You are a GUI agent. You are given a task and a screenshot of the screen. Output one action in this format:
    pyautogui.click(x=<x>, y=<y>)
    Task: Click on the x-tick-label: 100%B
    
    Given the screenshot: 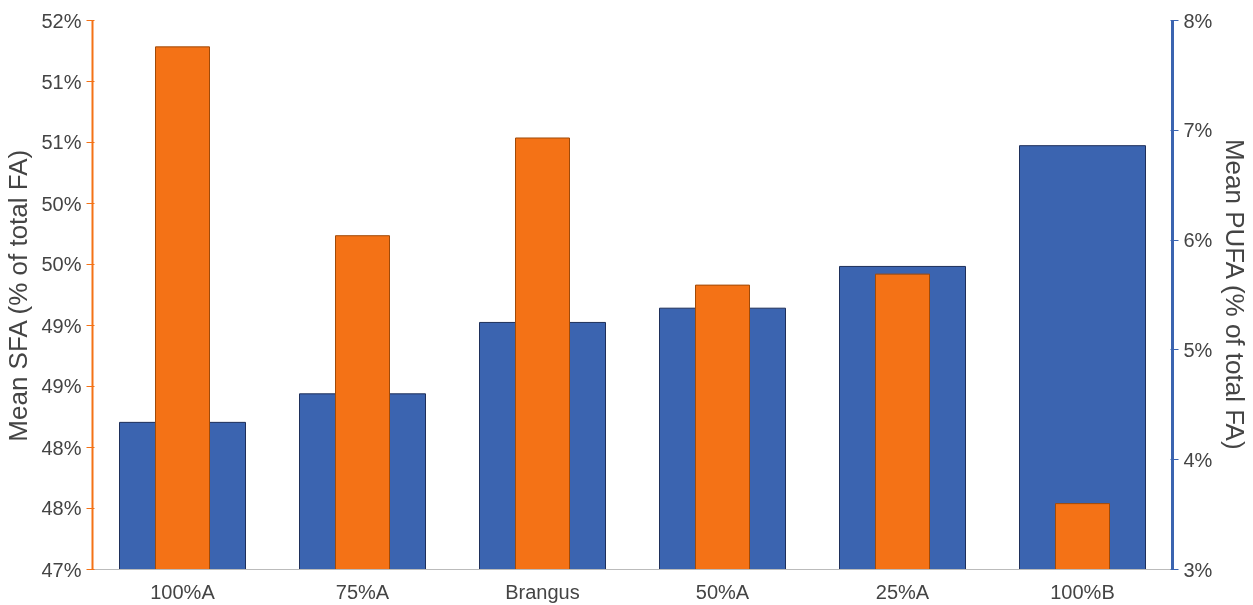 What is the action you would take?
    pyautogui.click(x=1082, y=591)
    